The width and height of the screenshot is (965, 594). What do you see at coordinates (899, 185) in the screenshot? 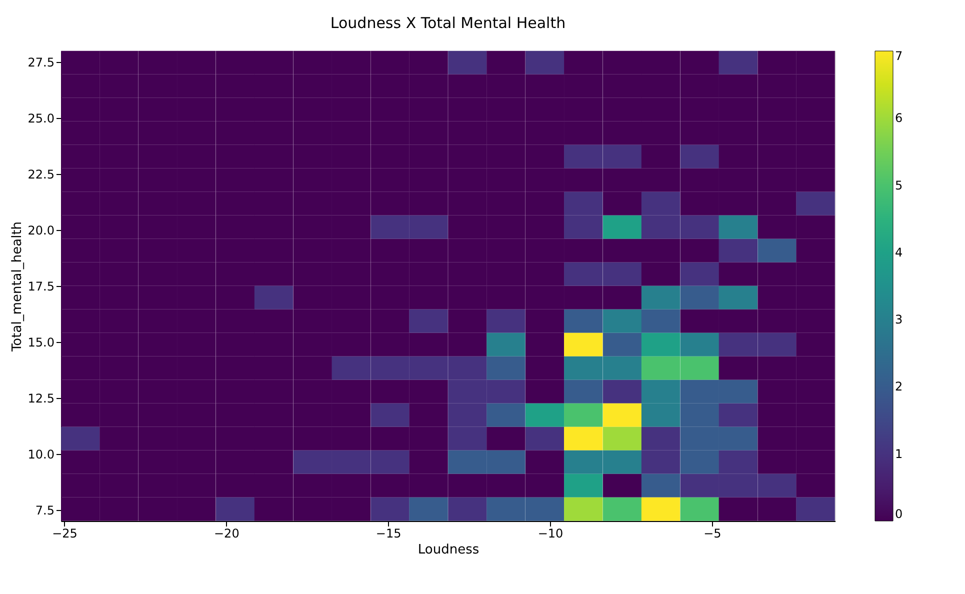
I see `color-bar-label: 5` at bounding box center [899, 185].